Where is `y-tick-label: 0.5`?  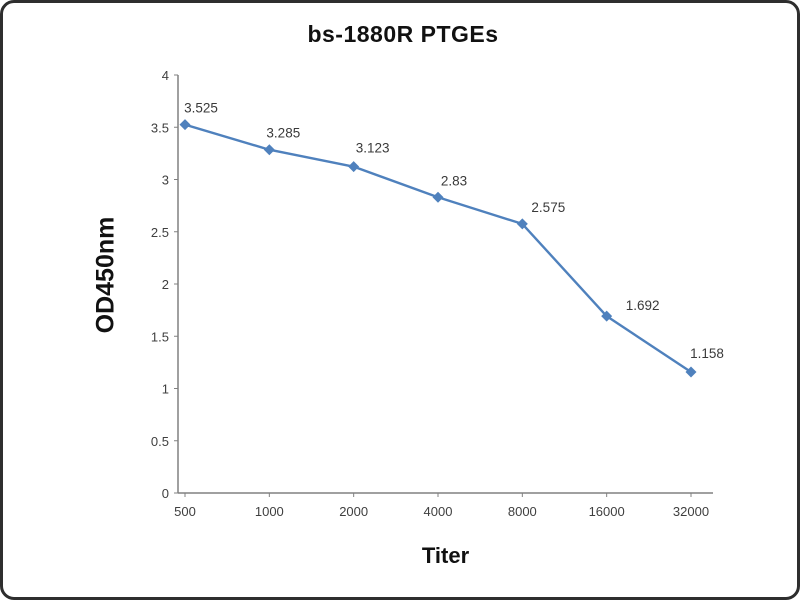
y-tick-label: 0.5 is located at coordinates (160, 441).